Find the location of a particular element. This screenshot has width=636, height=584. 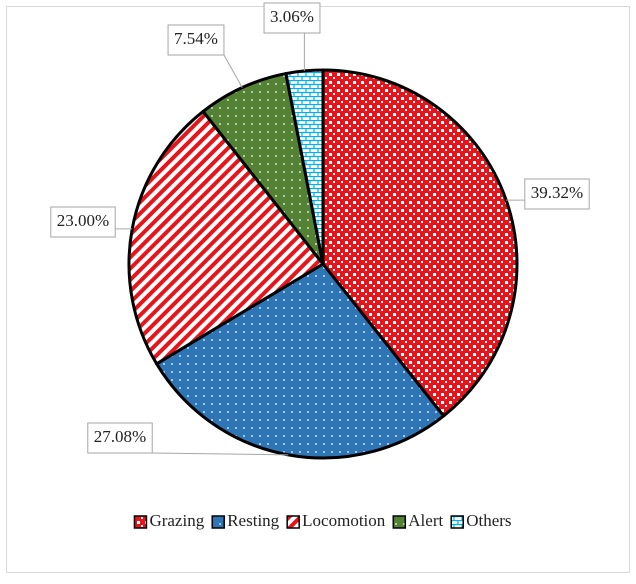

data-label: 3.06% is located at coordinates (292, 16).